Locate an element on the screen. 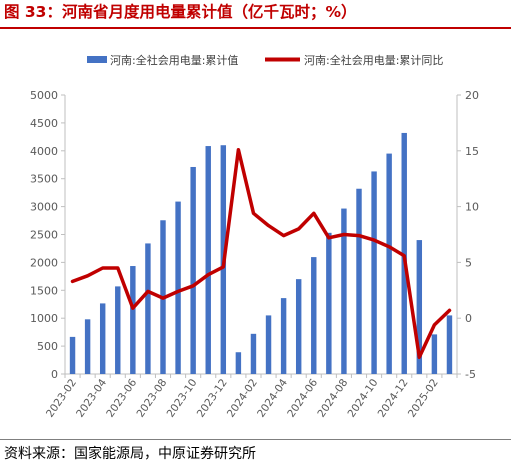 This screenshot has width=511, height=471. y-right-tick-label: -5 is located at coordinates (470, 374).